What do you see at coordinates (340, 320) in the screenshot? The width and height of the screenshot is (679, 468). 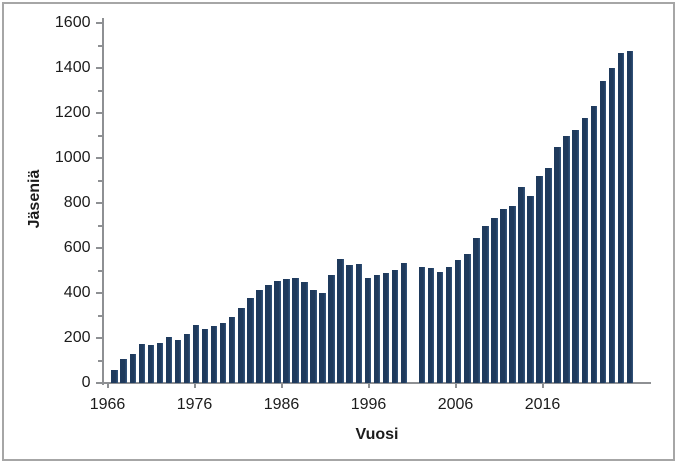 I see `bar-1992` at bounding box center [340, 320].